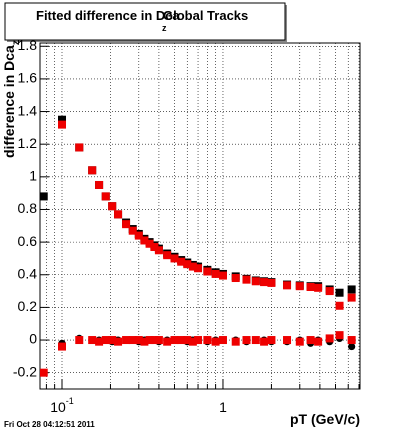 The height and width of the screenshot is (433, 400). What do you see at coordinates (325, 419) in the screenshot?
I see `x-axis-label: pT (GeV/c)` at bounding box center [325, 419].